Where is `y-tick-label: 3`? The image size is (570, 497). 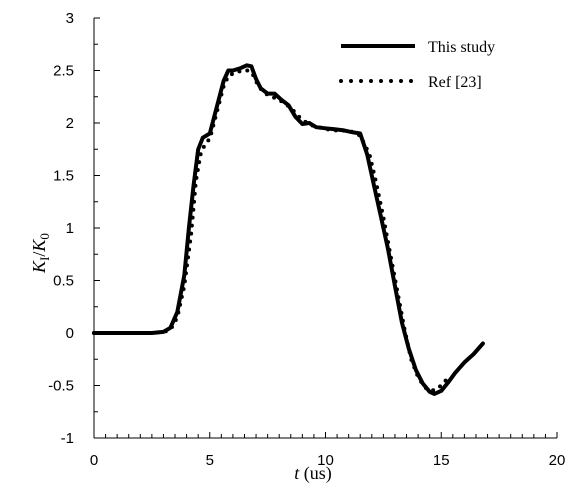
y-tick-label: 3 is located at coordinates (70, 18).